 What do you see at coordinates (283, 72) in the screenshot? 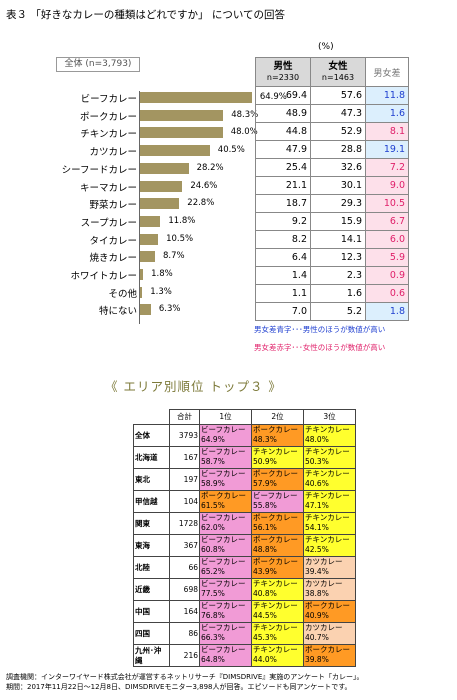
I see `male-header: 男性 n=2330` at bounding box center [283, 72].